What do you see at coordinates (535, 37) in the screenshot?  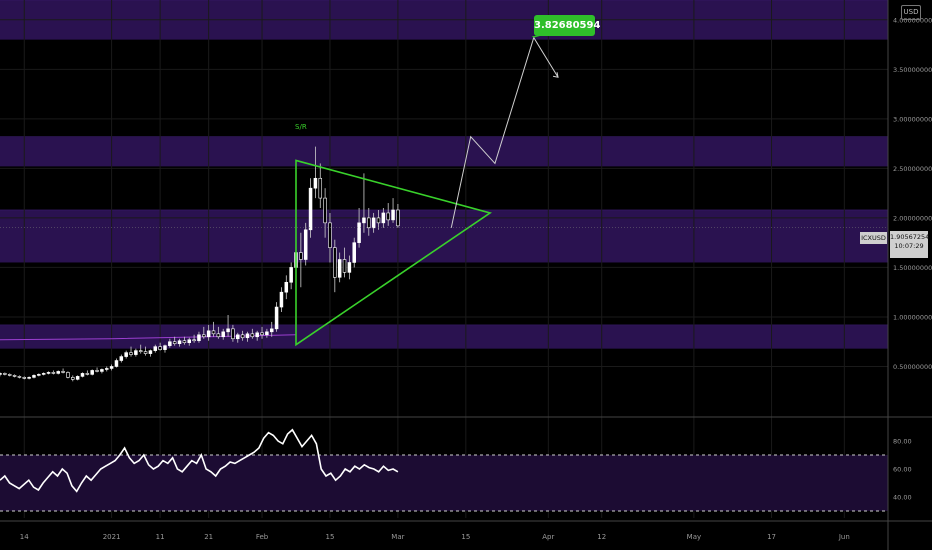 I see `target-label-pointer` at bounding box center [535, 37].